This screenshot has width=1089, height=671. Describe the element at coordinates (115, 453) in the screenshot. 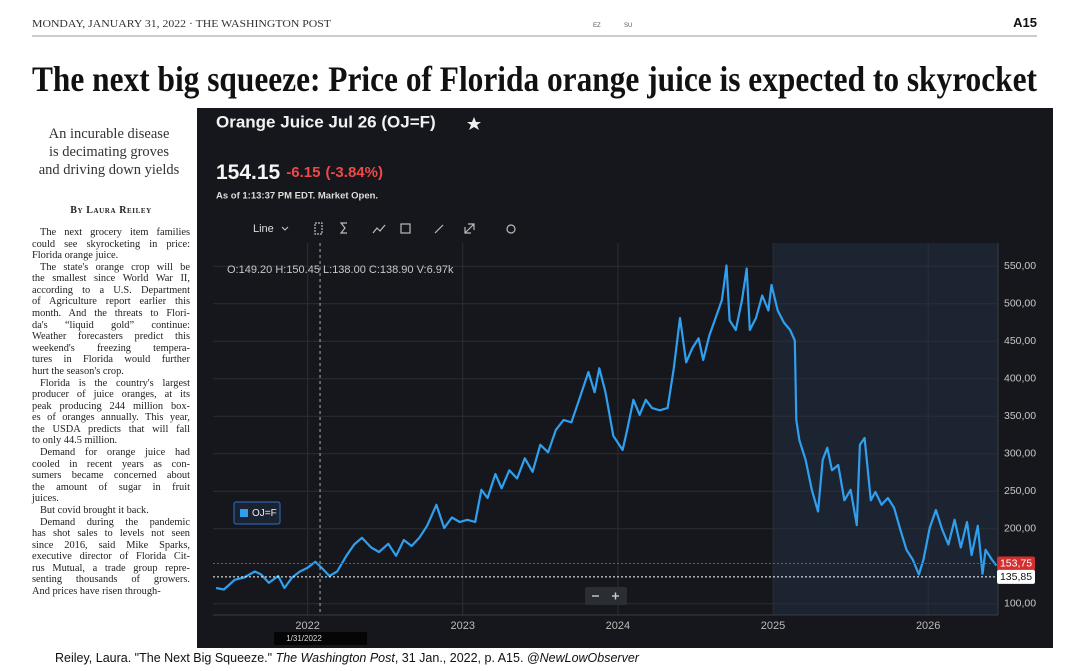

I see `body-line: Demand for orange juice had` at that location.